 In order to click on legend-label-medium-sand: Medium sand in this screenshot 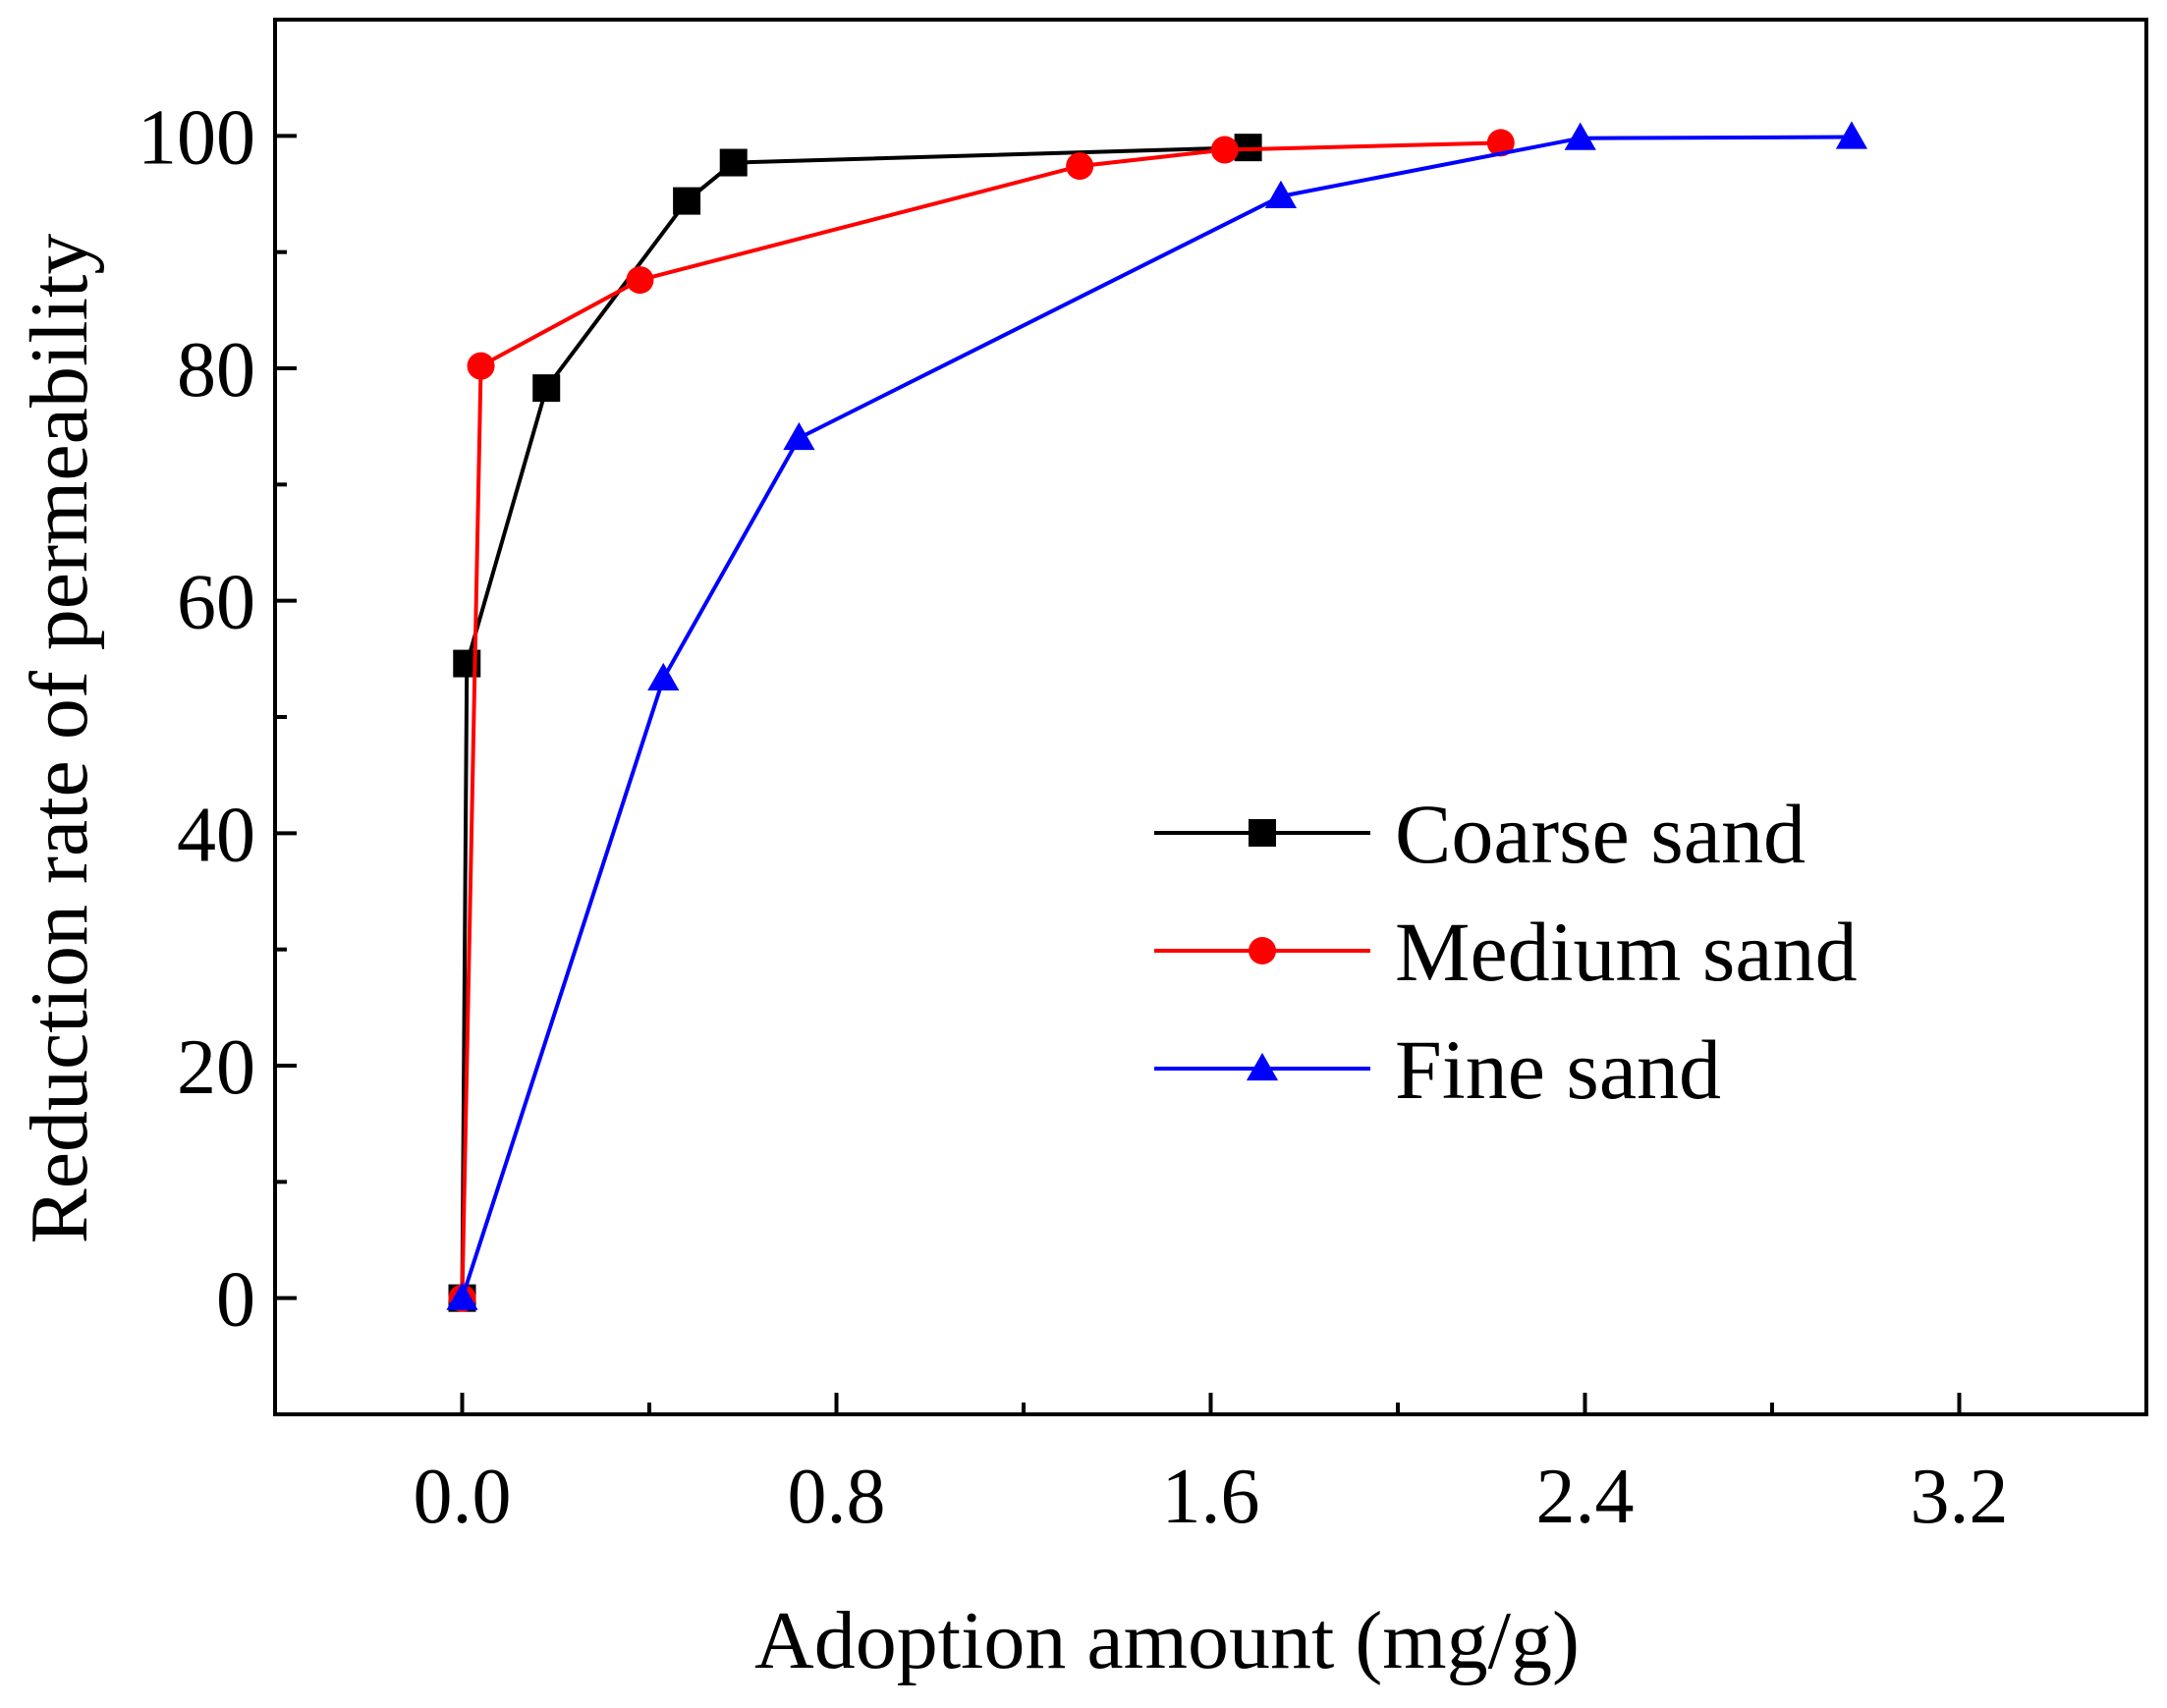, I will do `click(1627, 952)`.